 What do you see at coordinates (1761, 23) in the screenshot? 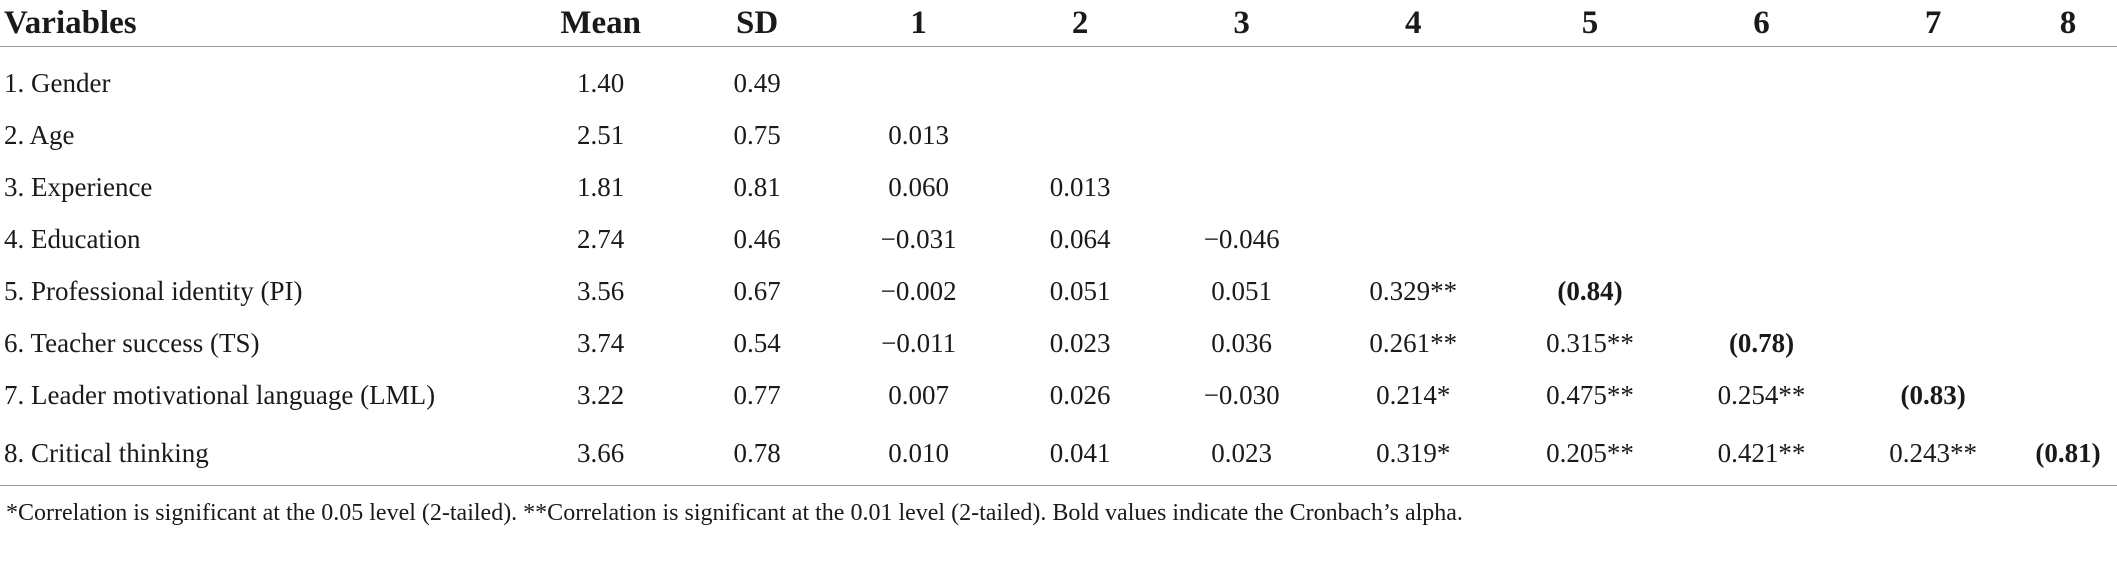
I see `header-col-6: 6` at bounding box center [1761, 23].